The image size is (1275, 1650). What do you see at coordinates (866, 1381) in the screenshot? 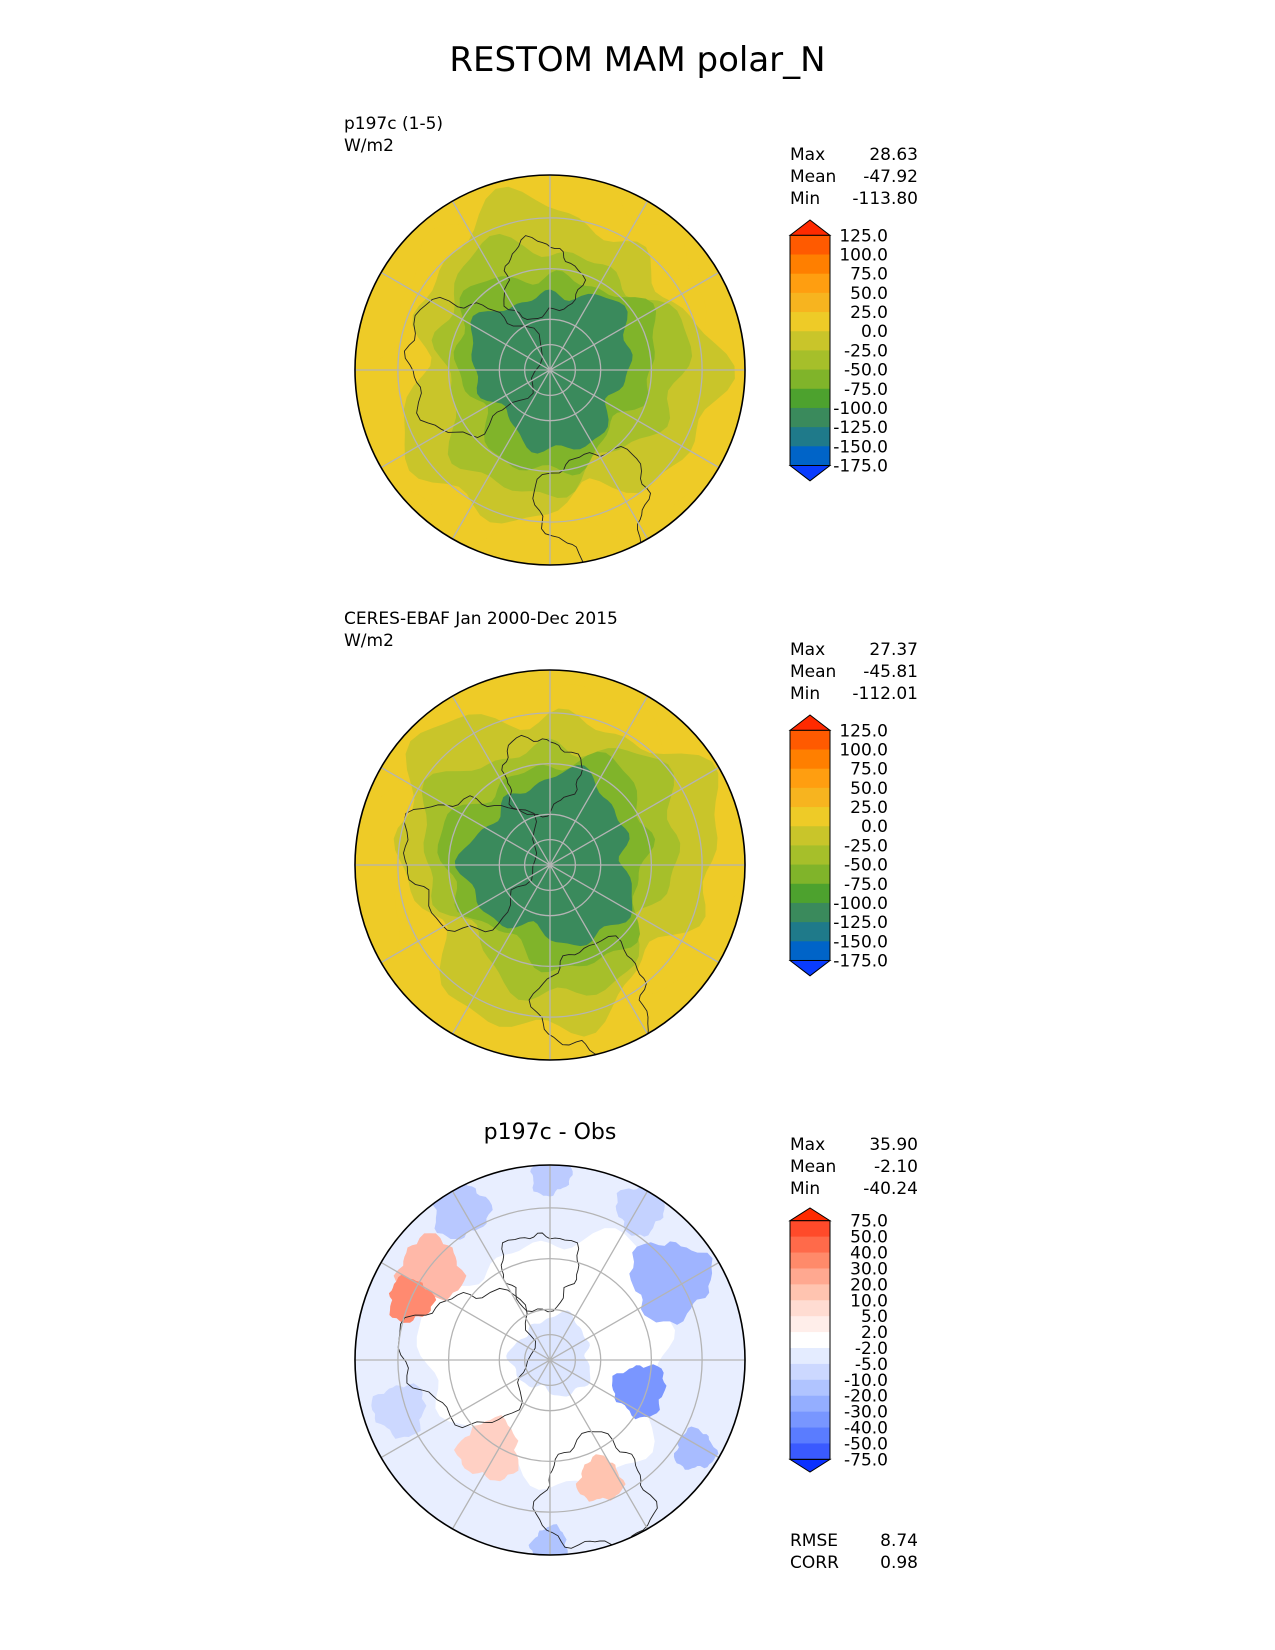
I see `colorbar-tick-label: -10.0` at bounding box center [866, 1381].